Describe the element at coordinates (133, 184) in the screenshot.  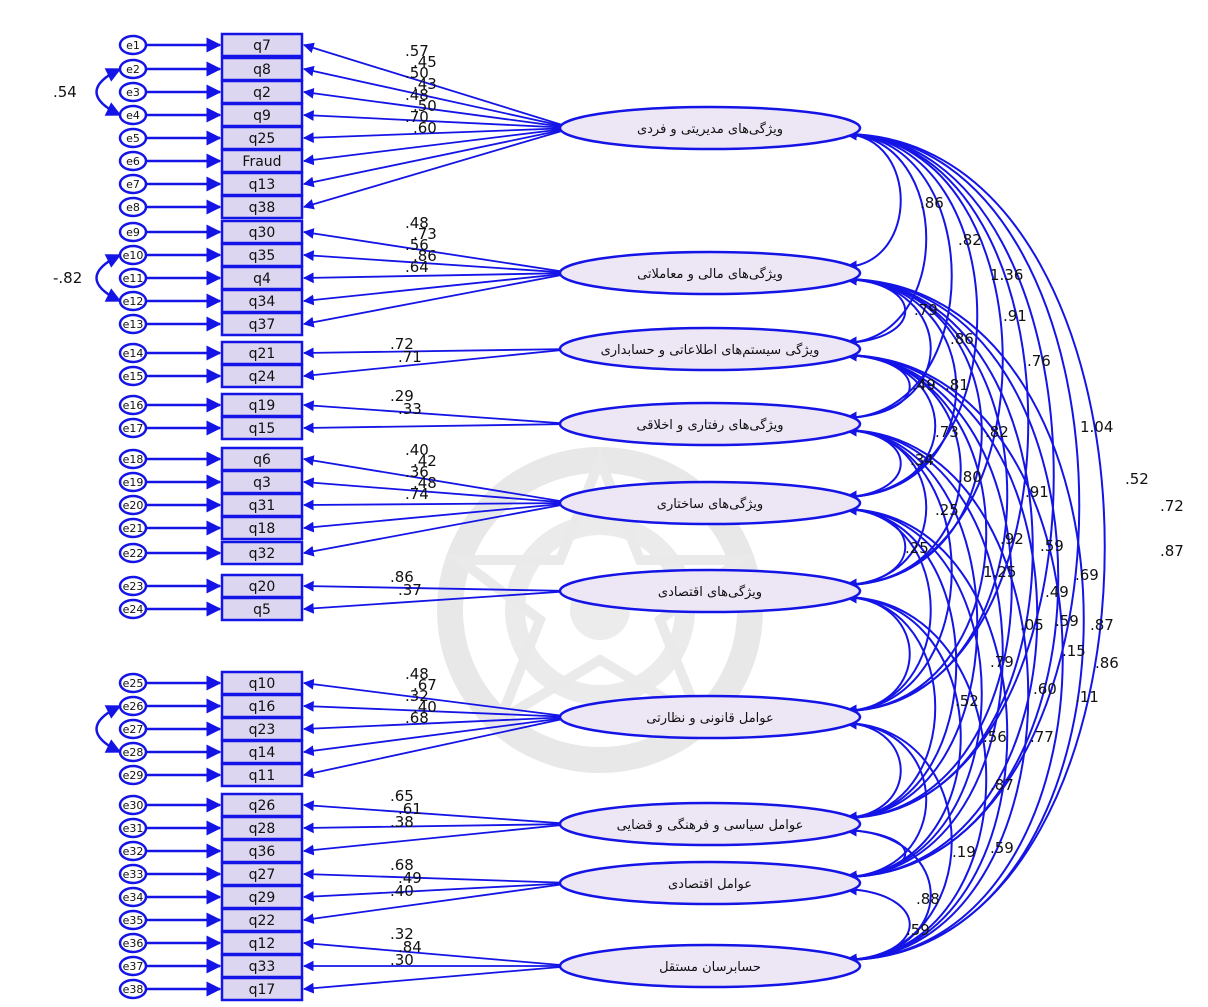
I see `error-term: e7` at that location.